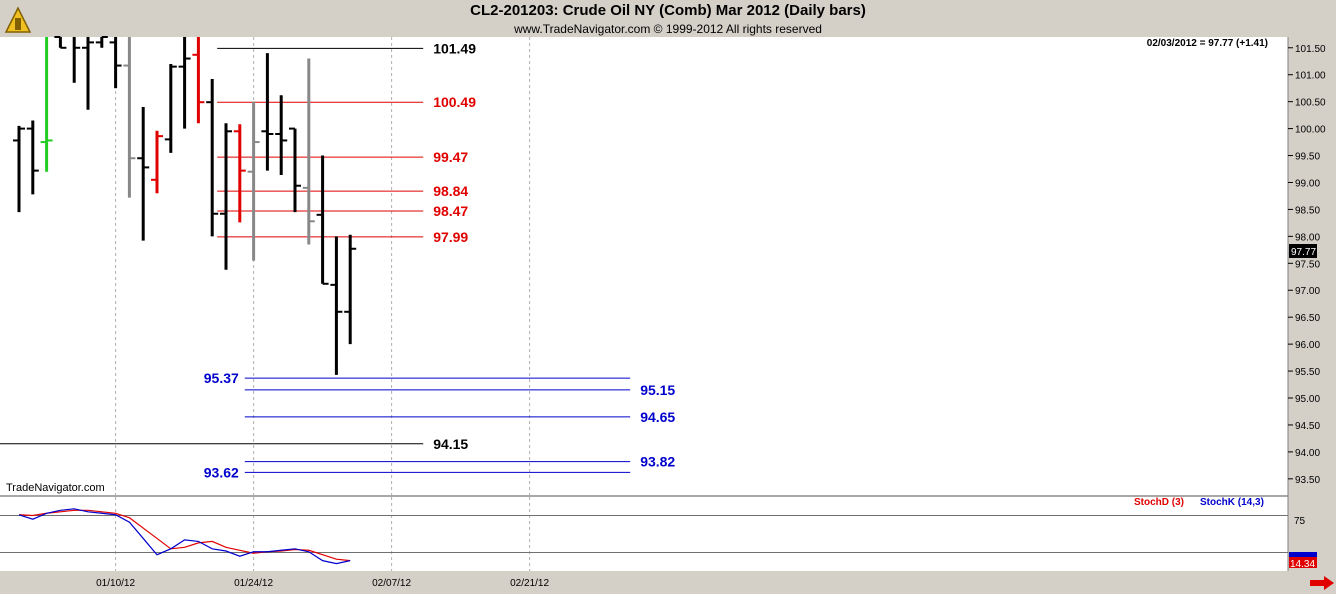 The image size is (1336, 594). What do you see at coordinates (1322, 583) in the screenshot?
I see `scroll-right-icon` at bounding box center [1322, 583].